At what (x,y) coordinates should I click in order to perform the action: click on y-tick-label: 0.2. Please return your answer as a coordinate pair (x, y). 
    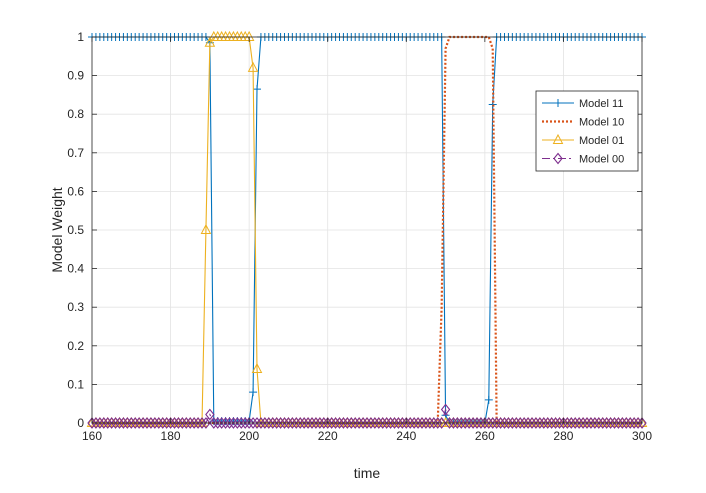
    Looking at the image, I should click on (75, 346).